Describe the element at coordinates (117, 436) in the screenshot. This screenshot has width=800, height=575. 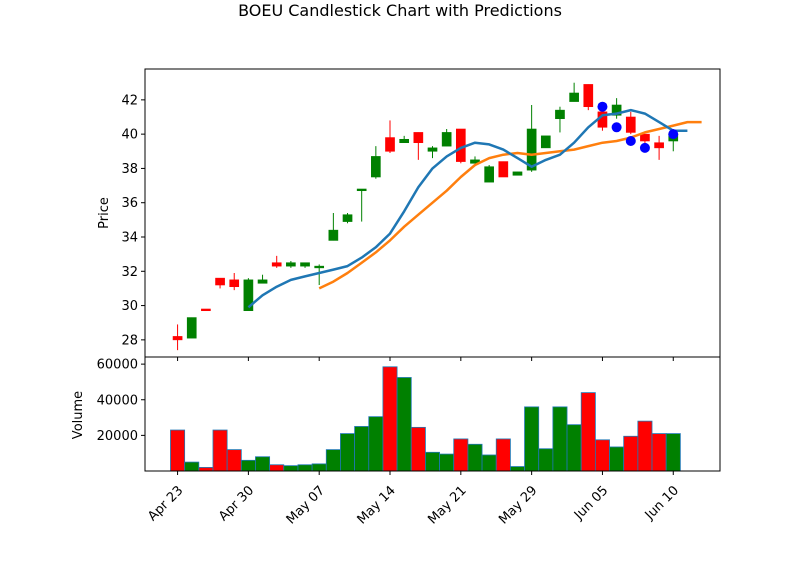
I see `volume-tick-label: 20000` at that location.